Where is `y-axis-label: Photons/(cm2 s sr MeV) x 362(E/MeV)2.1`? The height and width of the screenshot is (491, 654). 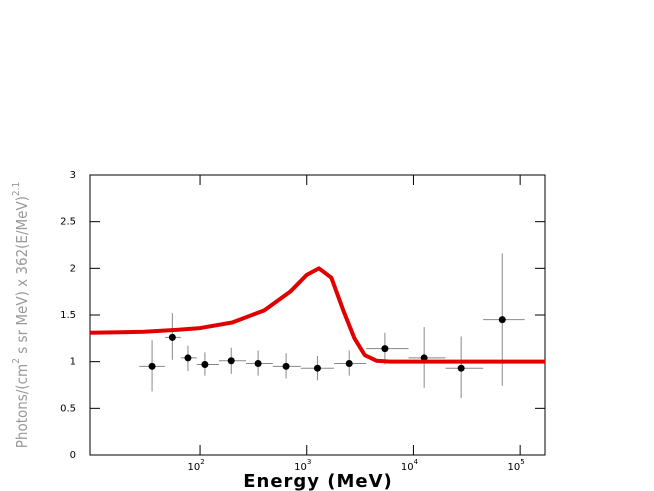
y-axis-label: Photons/(cm2 s sr MeV) x 362(E/MeV)2.1 is located at coordinates (21, 315).